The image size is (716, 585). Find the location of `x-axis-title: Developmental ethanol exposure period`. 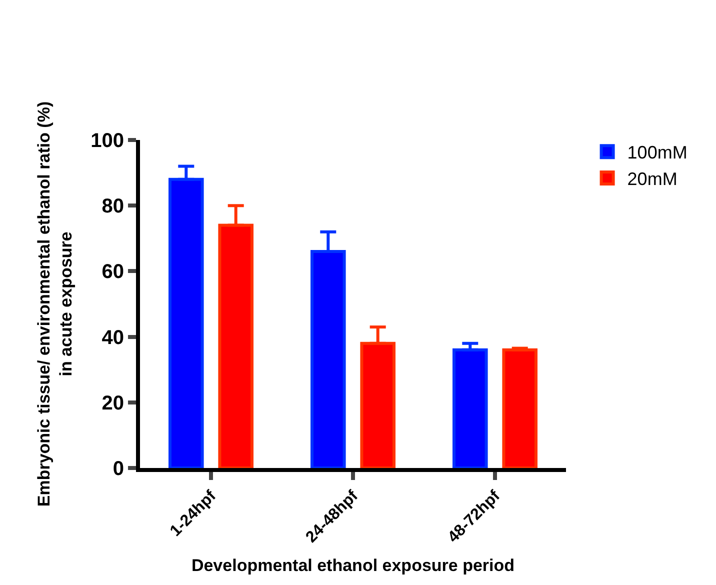

x-axis-title: Developmental ethanol exposure period is located at coordinates (353, 566).